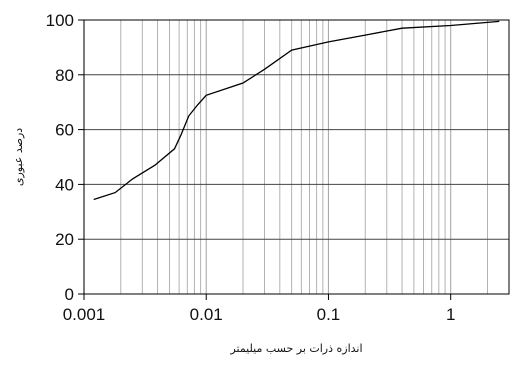 The height and width of the screenshot is (365, 519). What do you see at coordinates (64, 130) in the screenshot?
I see `y-tick-label: 60` at bounding box center [64, 130].